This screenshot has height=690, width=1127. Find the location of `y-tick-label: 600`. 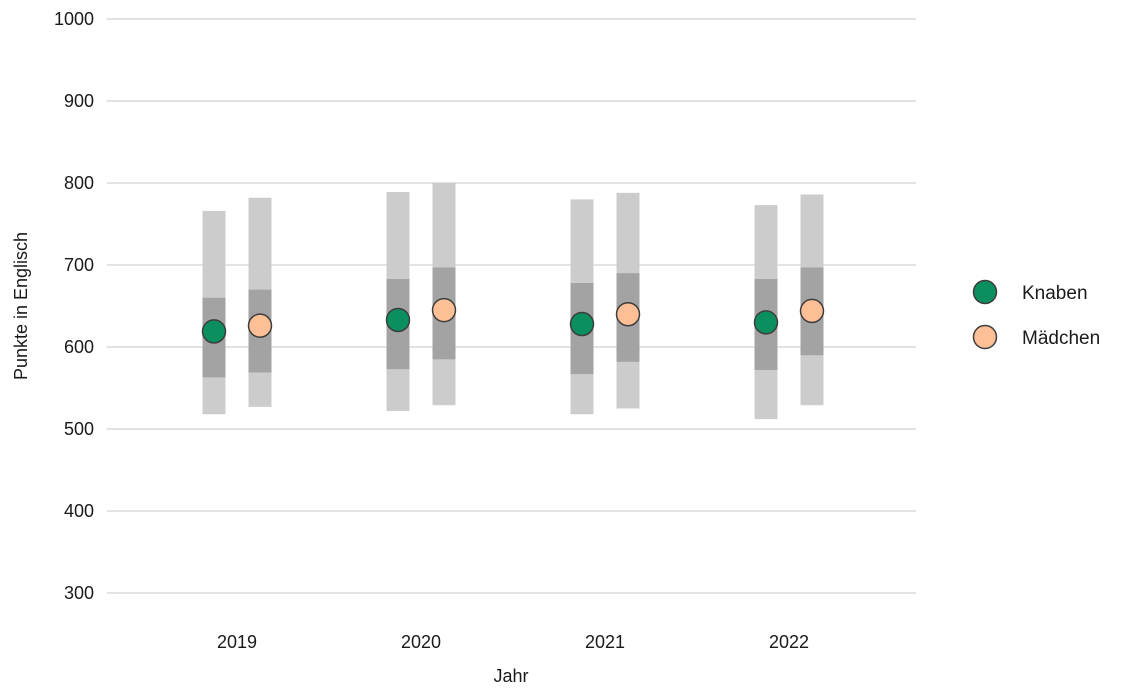

y-tick-label: 600 is located at coordinates (79, 347).